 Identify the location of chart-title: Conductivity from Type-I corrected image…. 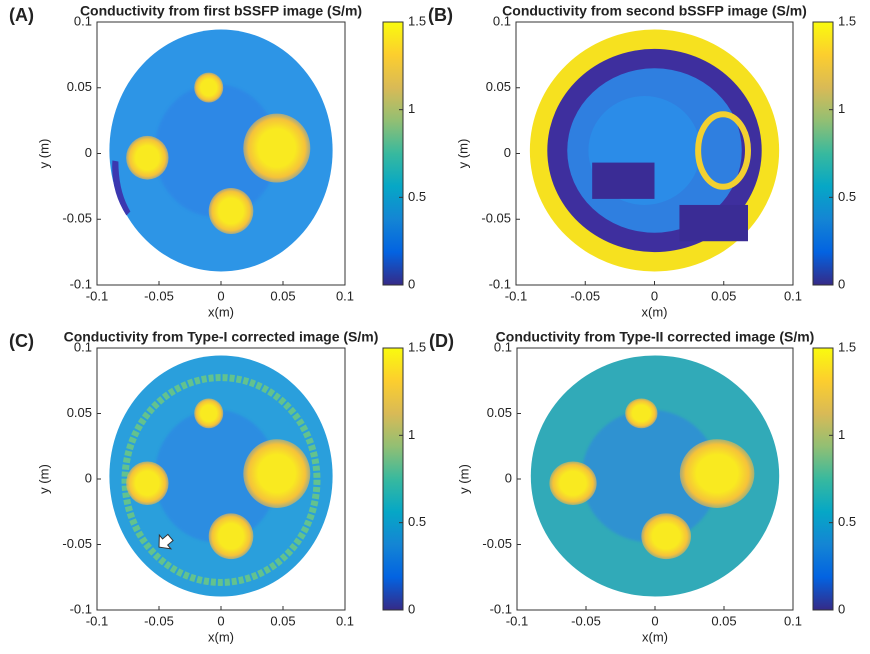
(221, 337).